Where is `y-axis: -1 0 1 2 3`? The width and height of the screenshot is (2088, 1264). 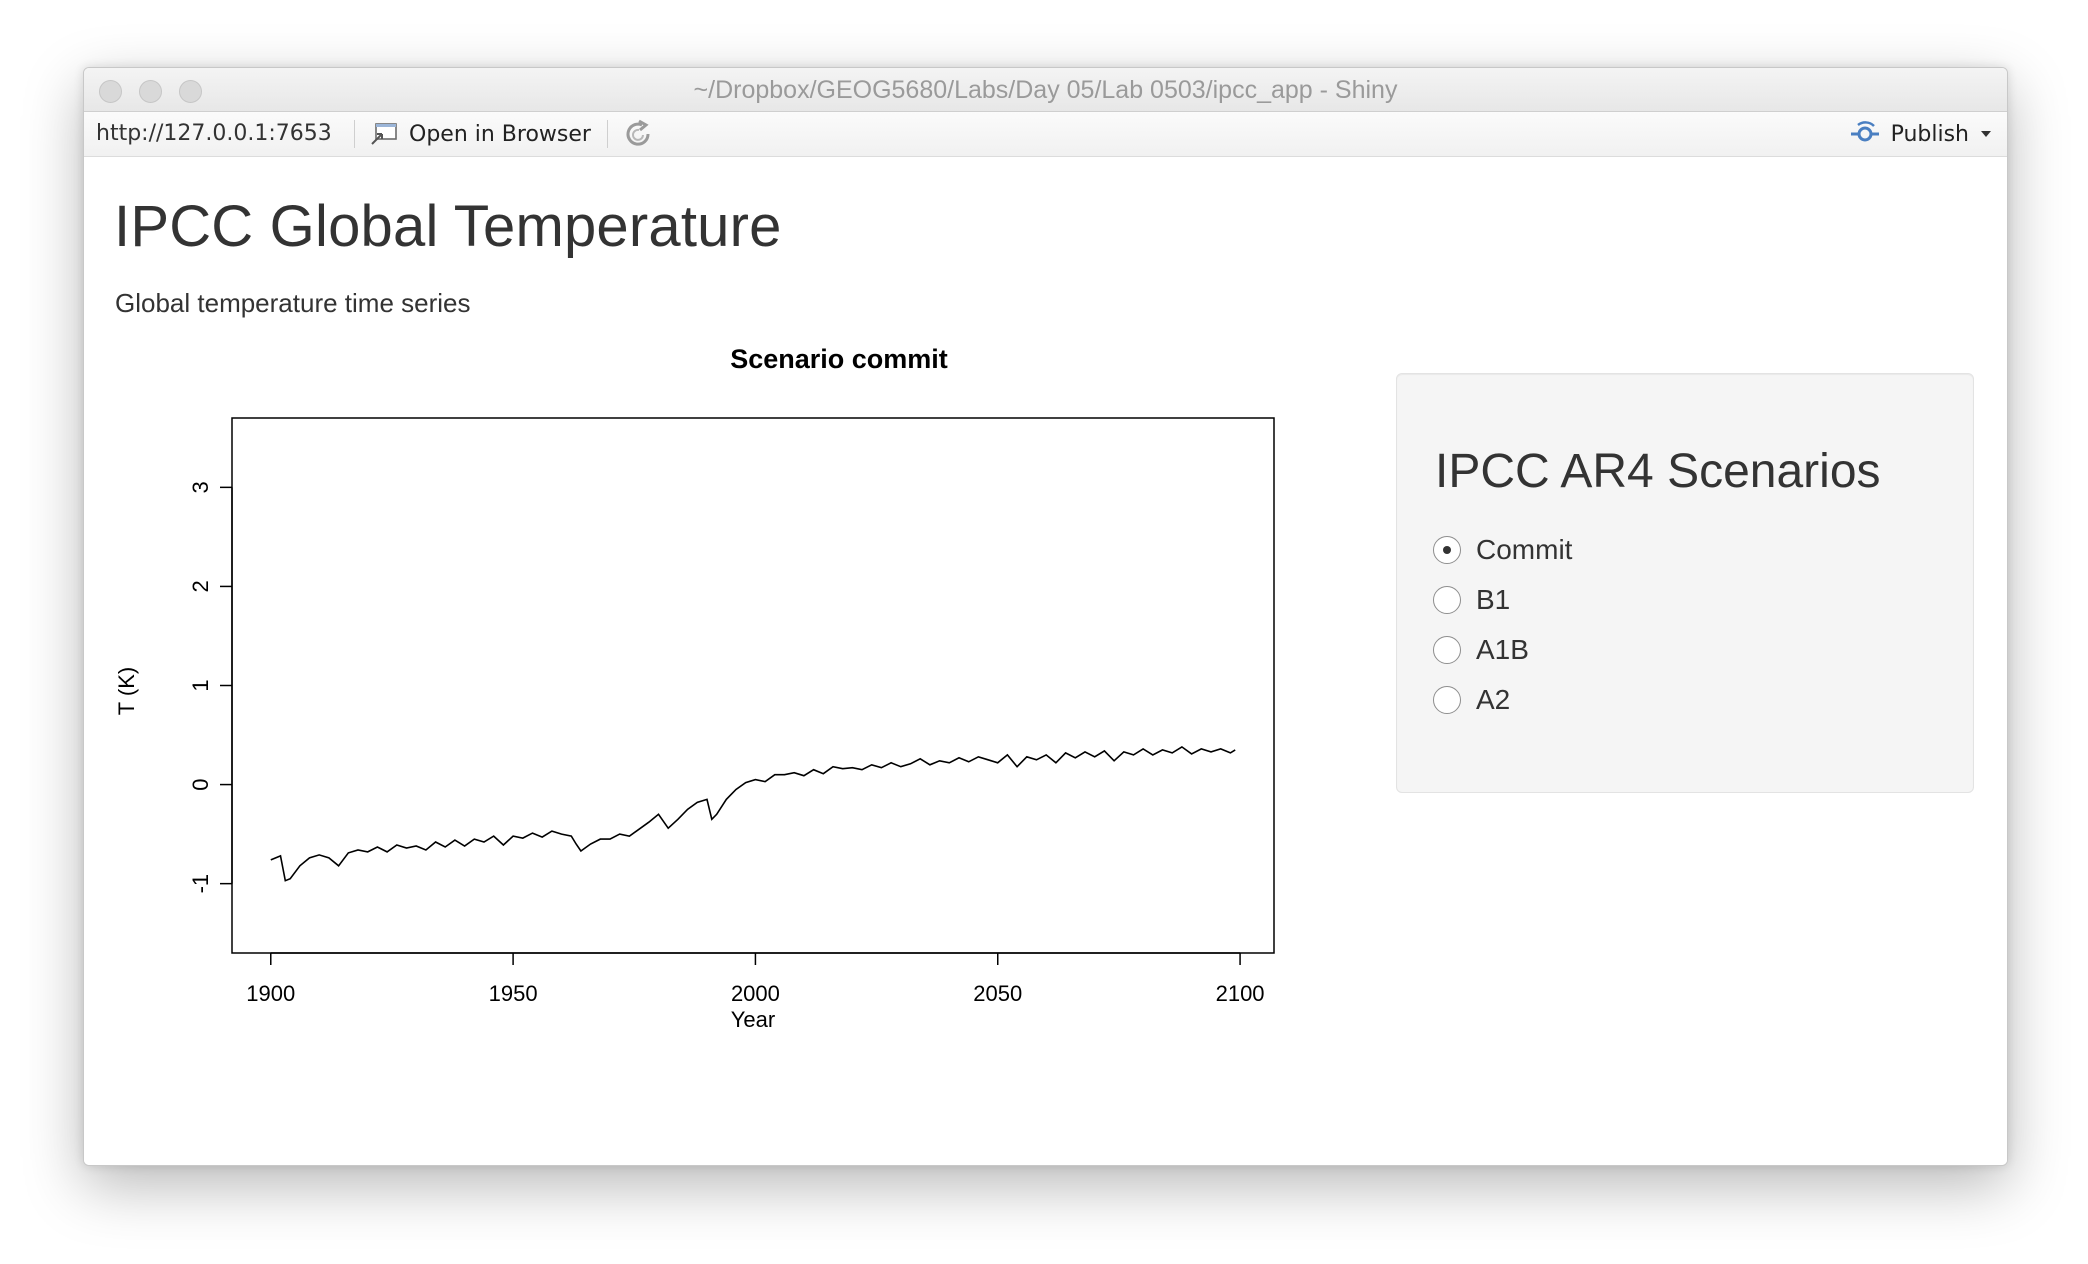 y-axis: -1 0 1 2 3 is located at coordinates (210, 687).